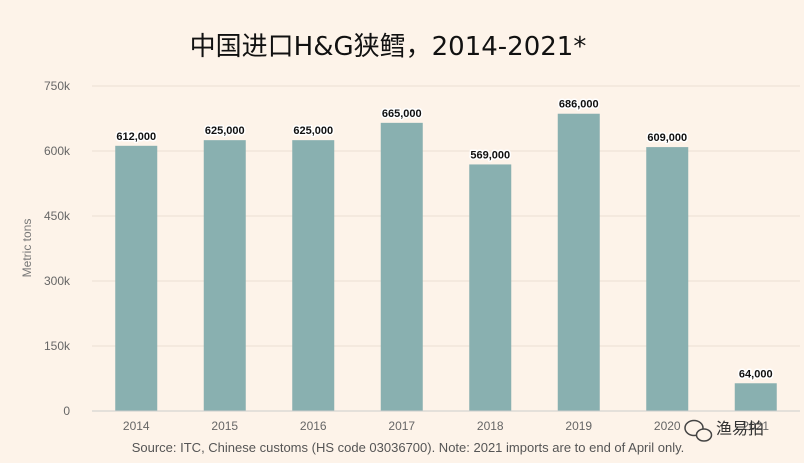 This screenshot has height=463, width=804. I want to click on x-tick-label: 2015, so click(224, 426).